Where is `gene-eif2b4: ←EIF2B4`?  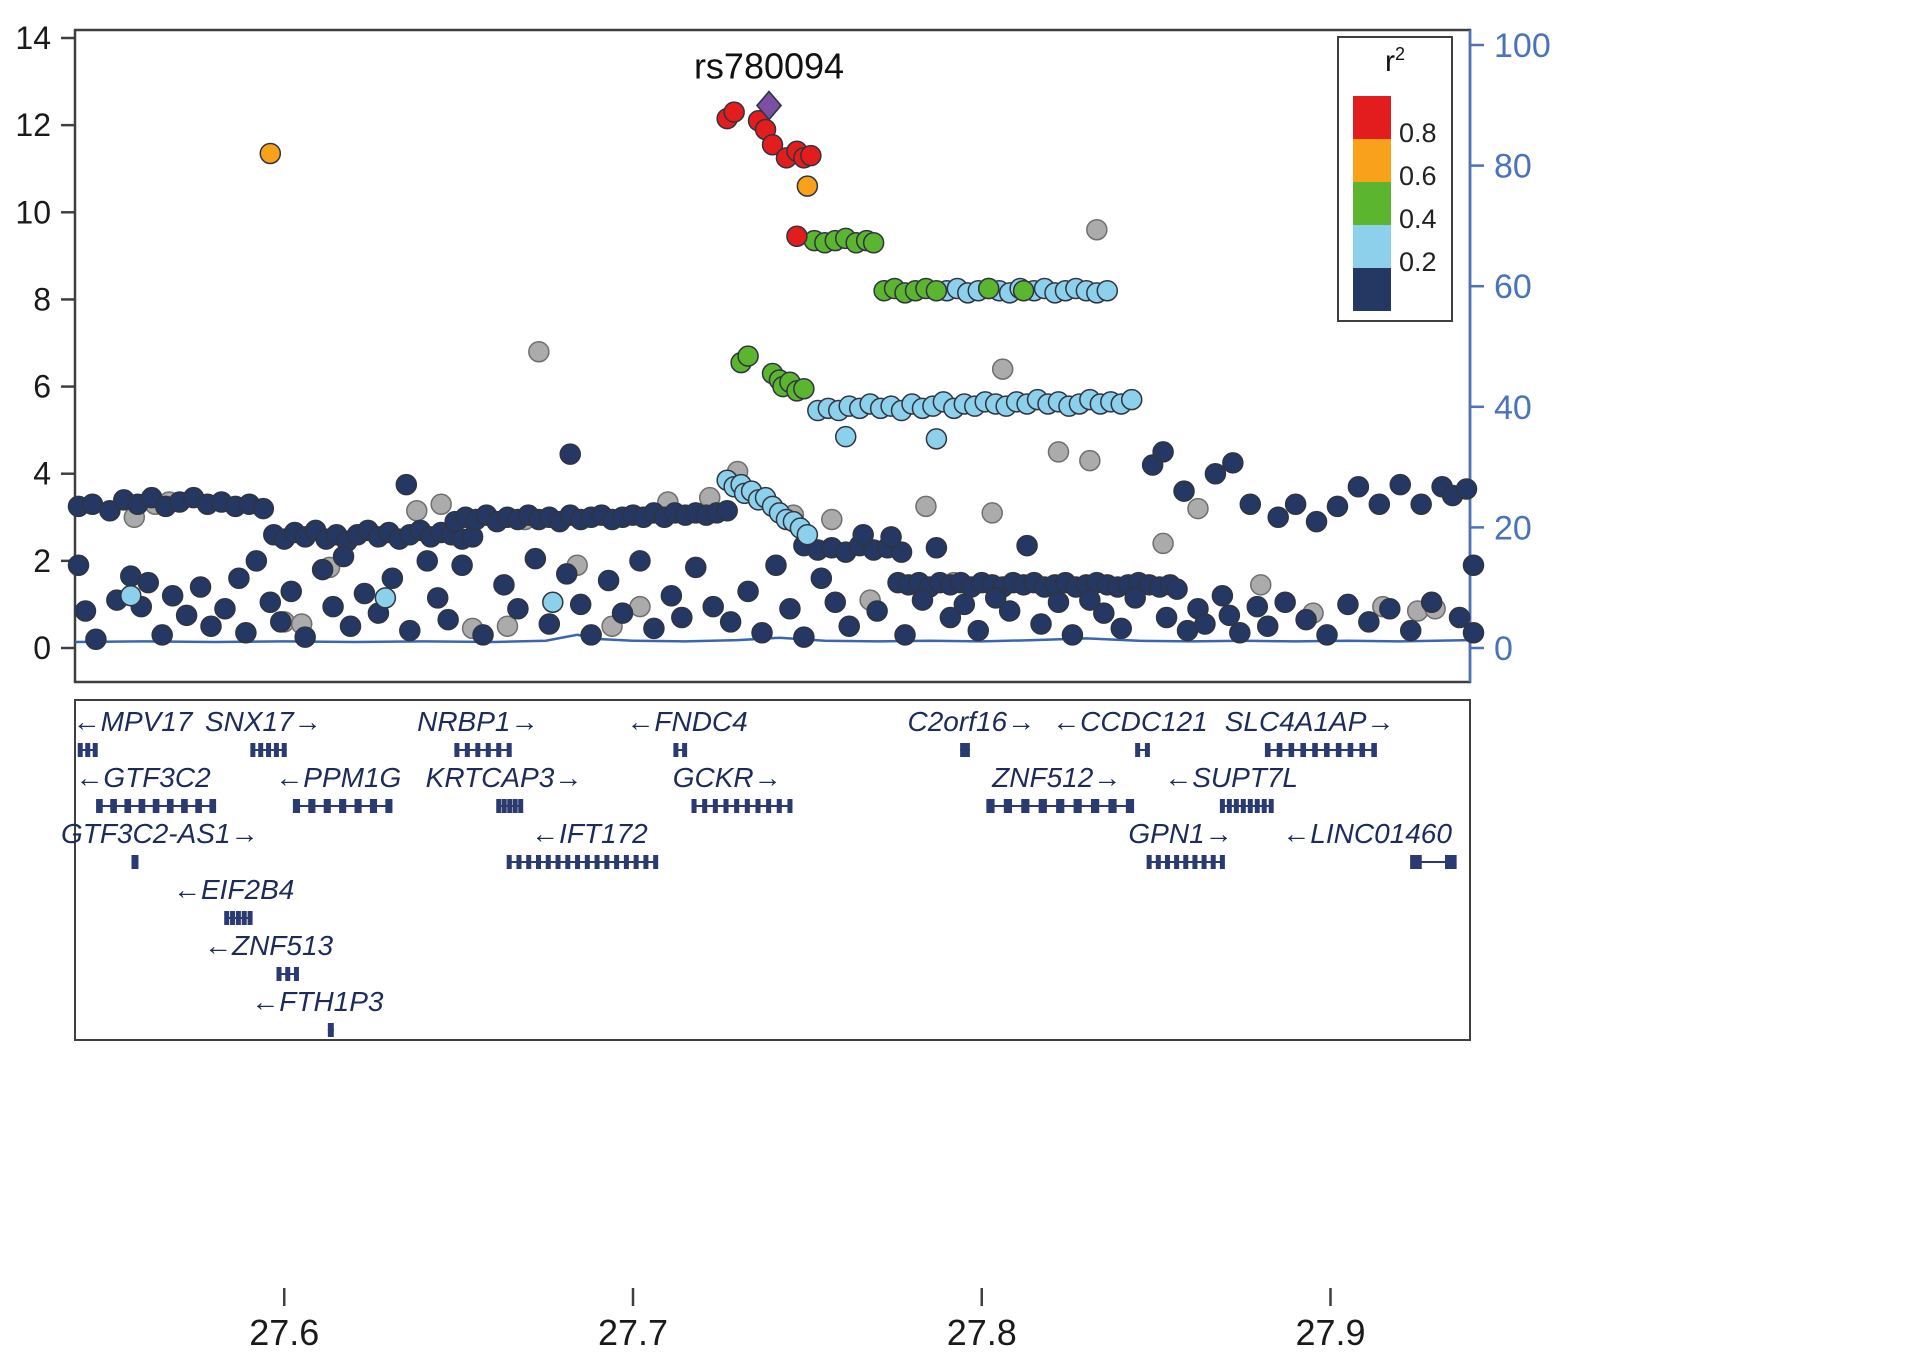
gene-eif2b4: ←EIF2B4 is located at coordinates (233, 899).